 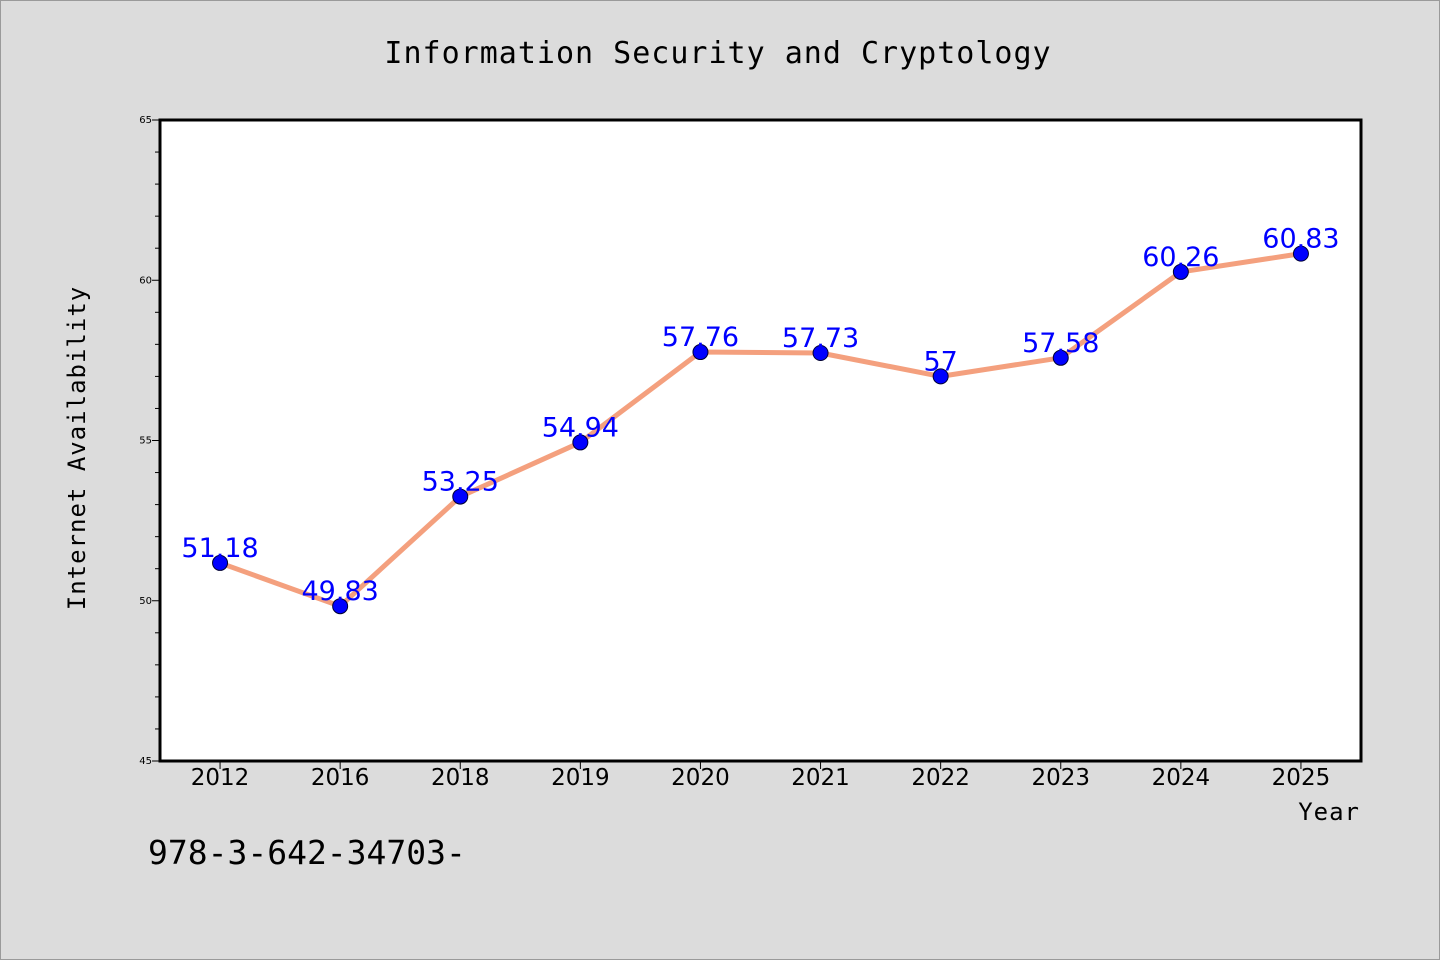 I want to click on x-tick-label: 2025, so click(x=1301, y=778).